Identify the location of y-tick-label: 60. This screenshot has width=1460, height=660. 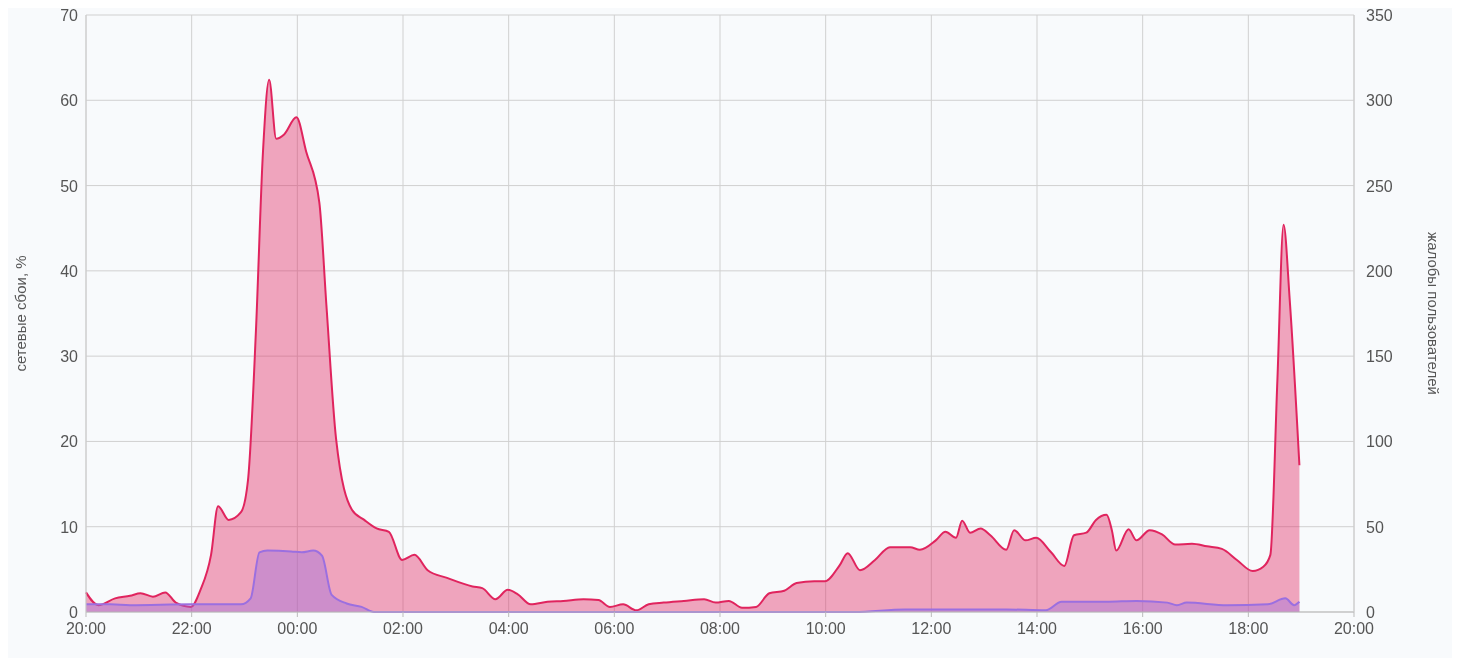
(69, 101).